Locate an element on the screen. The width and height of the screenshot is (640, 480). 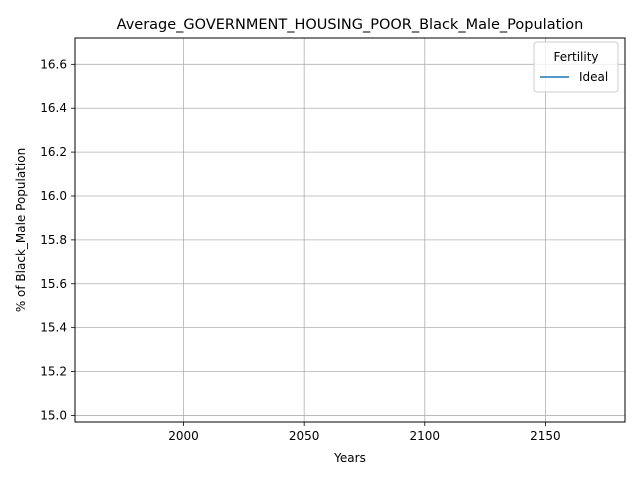
legend-box is located at coordinates (576, 67).